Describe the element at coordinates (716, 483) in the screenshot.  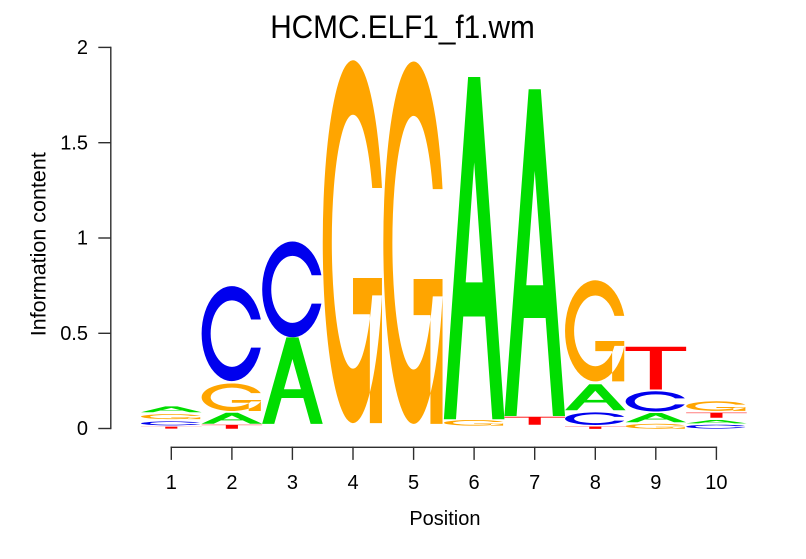
I see `svg-text: 10` at that location.